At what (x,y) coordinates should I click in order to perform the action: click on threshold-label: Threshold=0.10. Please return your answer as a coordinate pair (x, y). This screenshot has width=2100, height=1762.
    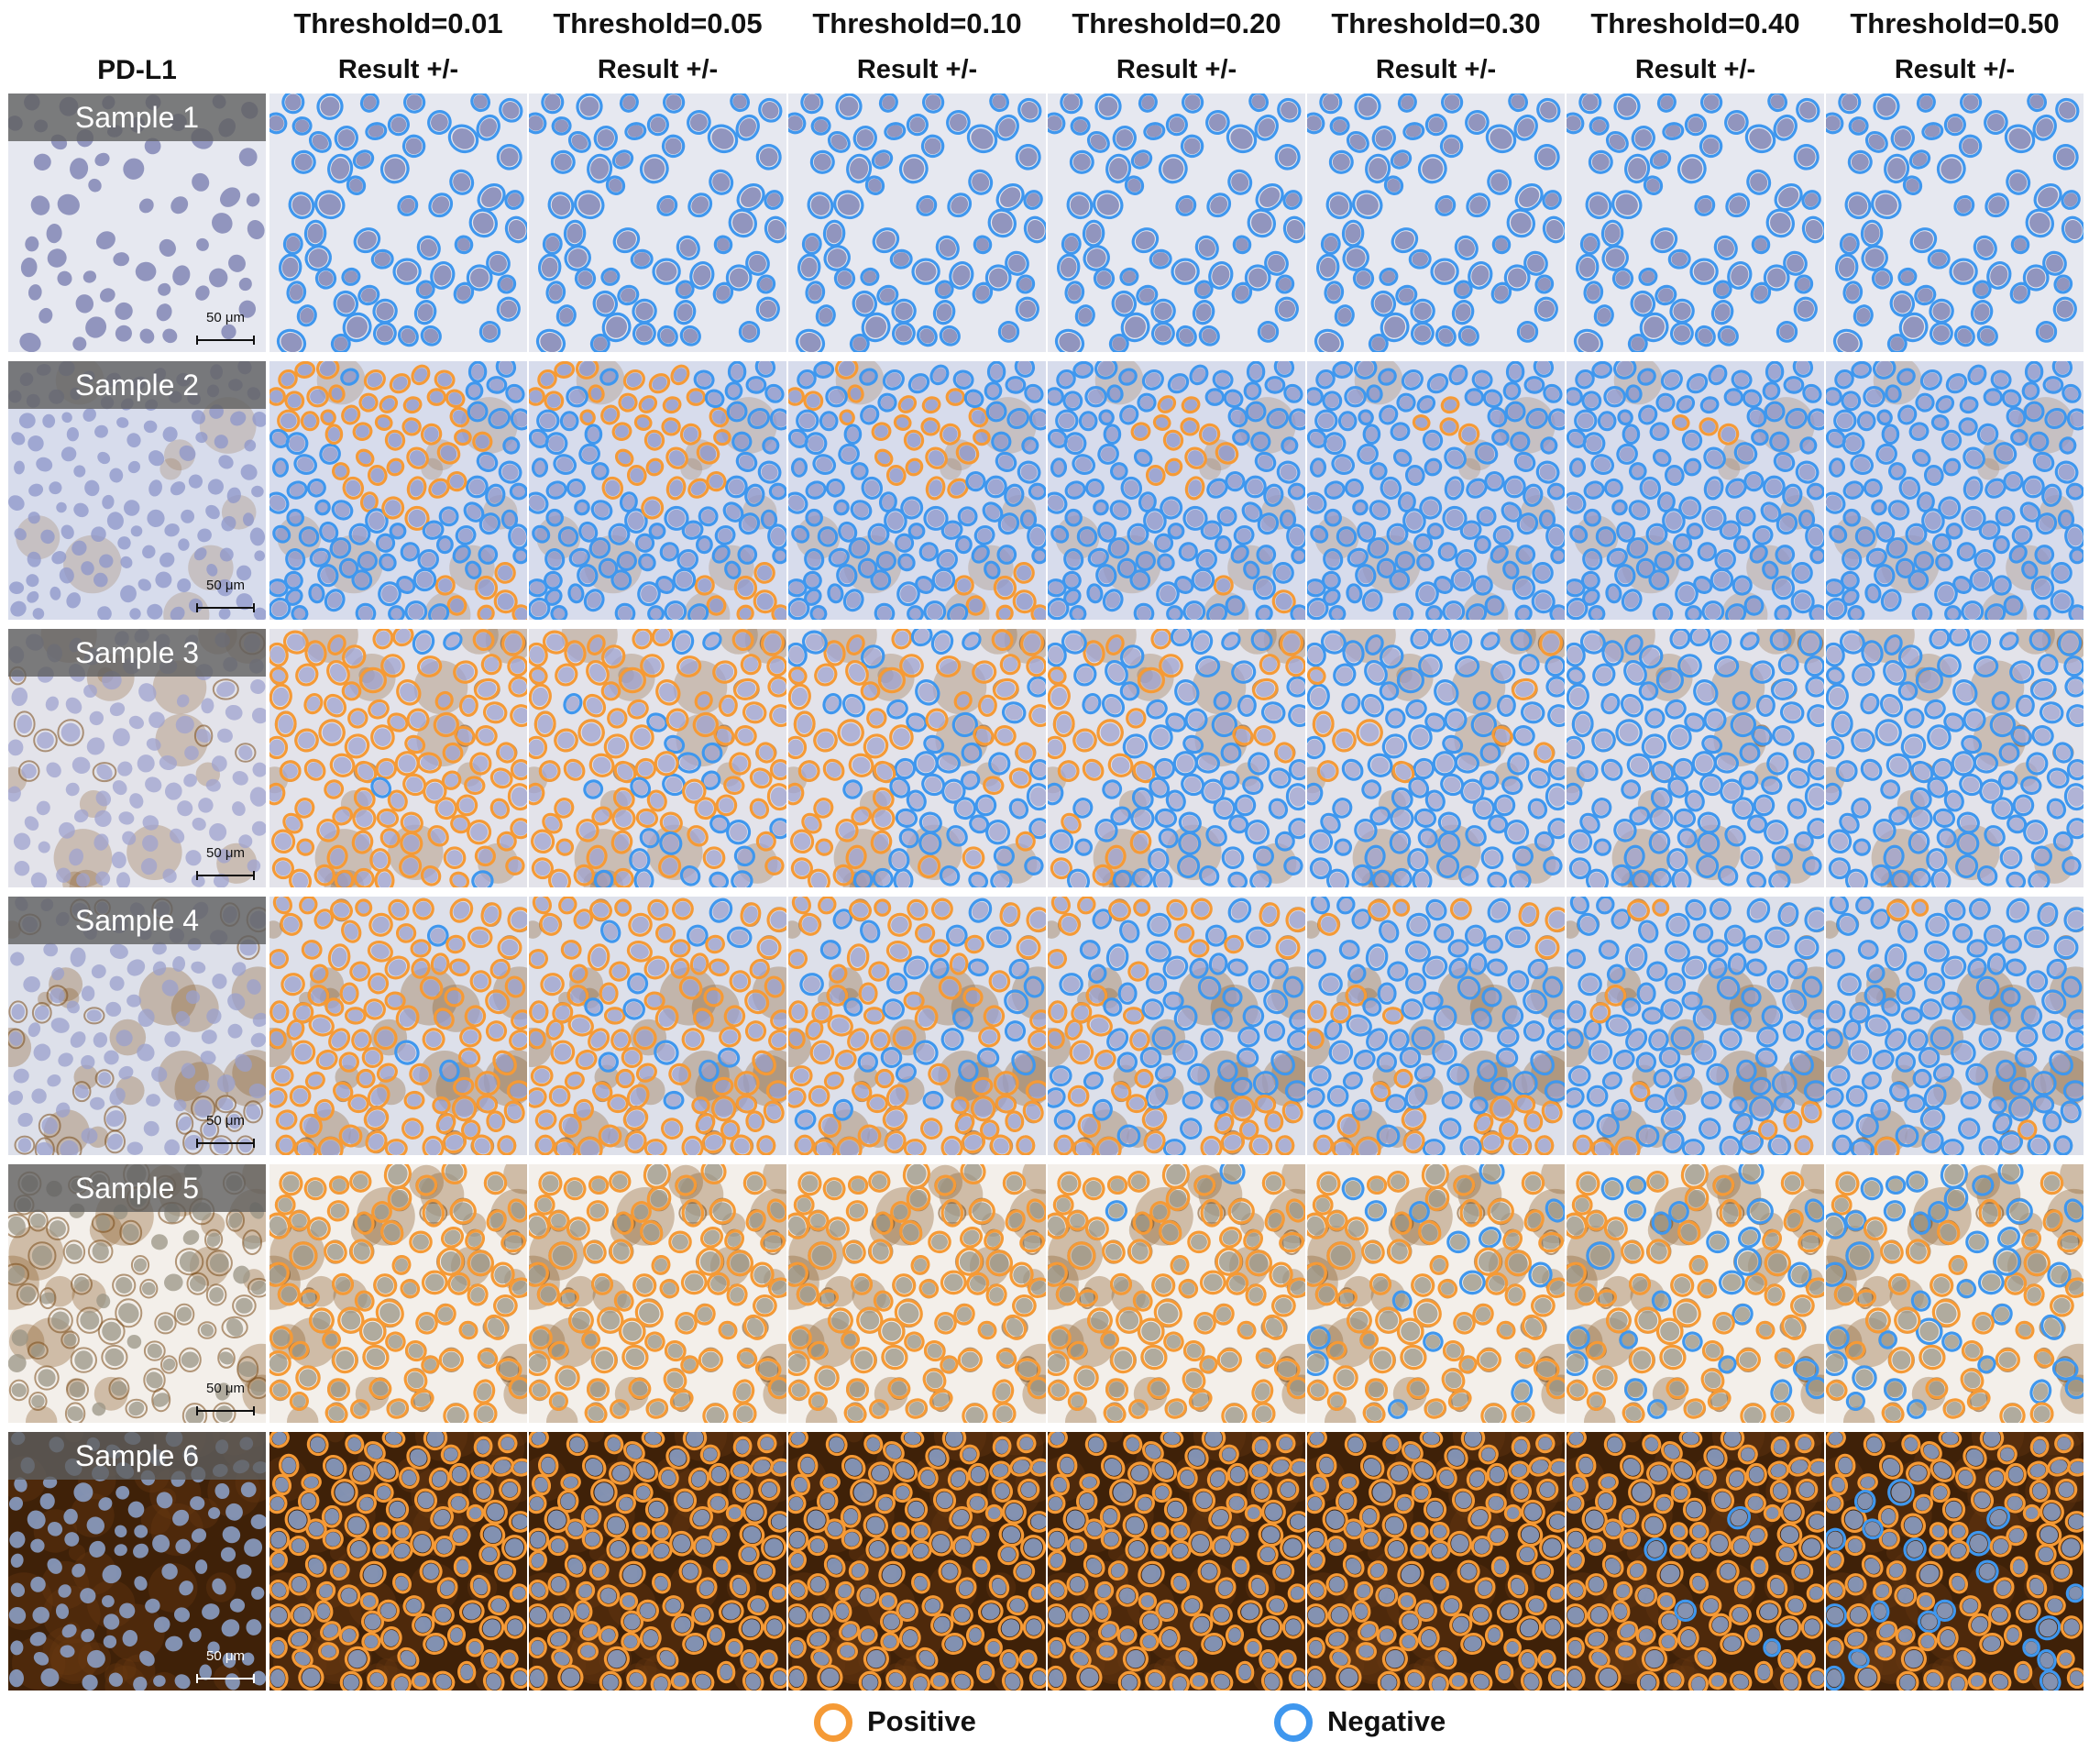
    Looking at the image, I should click on (917, 23).